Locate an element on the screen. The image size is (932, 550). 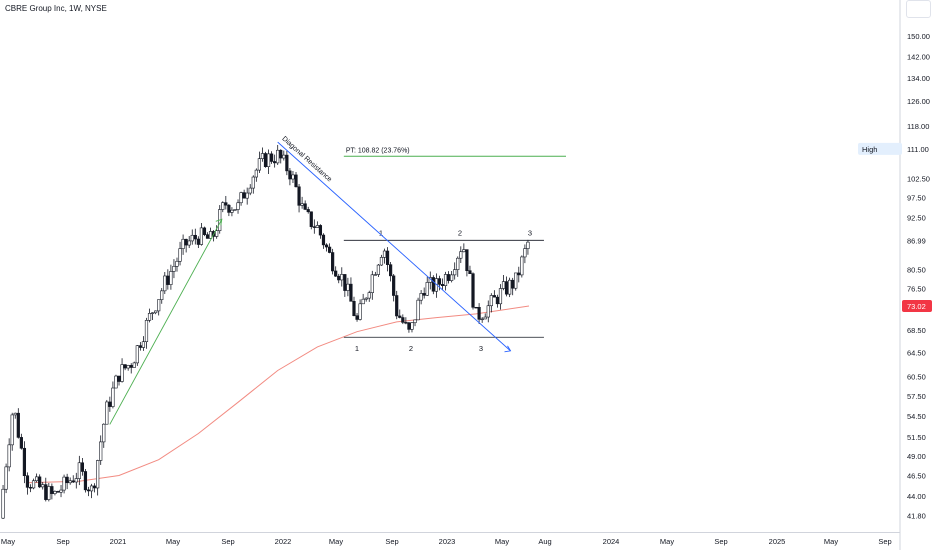
last-price-badge is located at coordinates (917, 306).